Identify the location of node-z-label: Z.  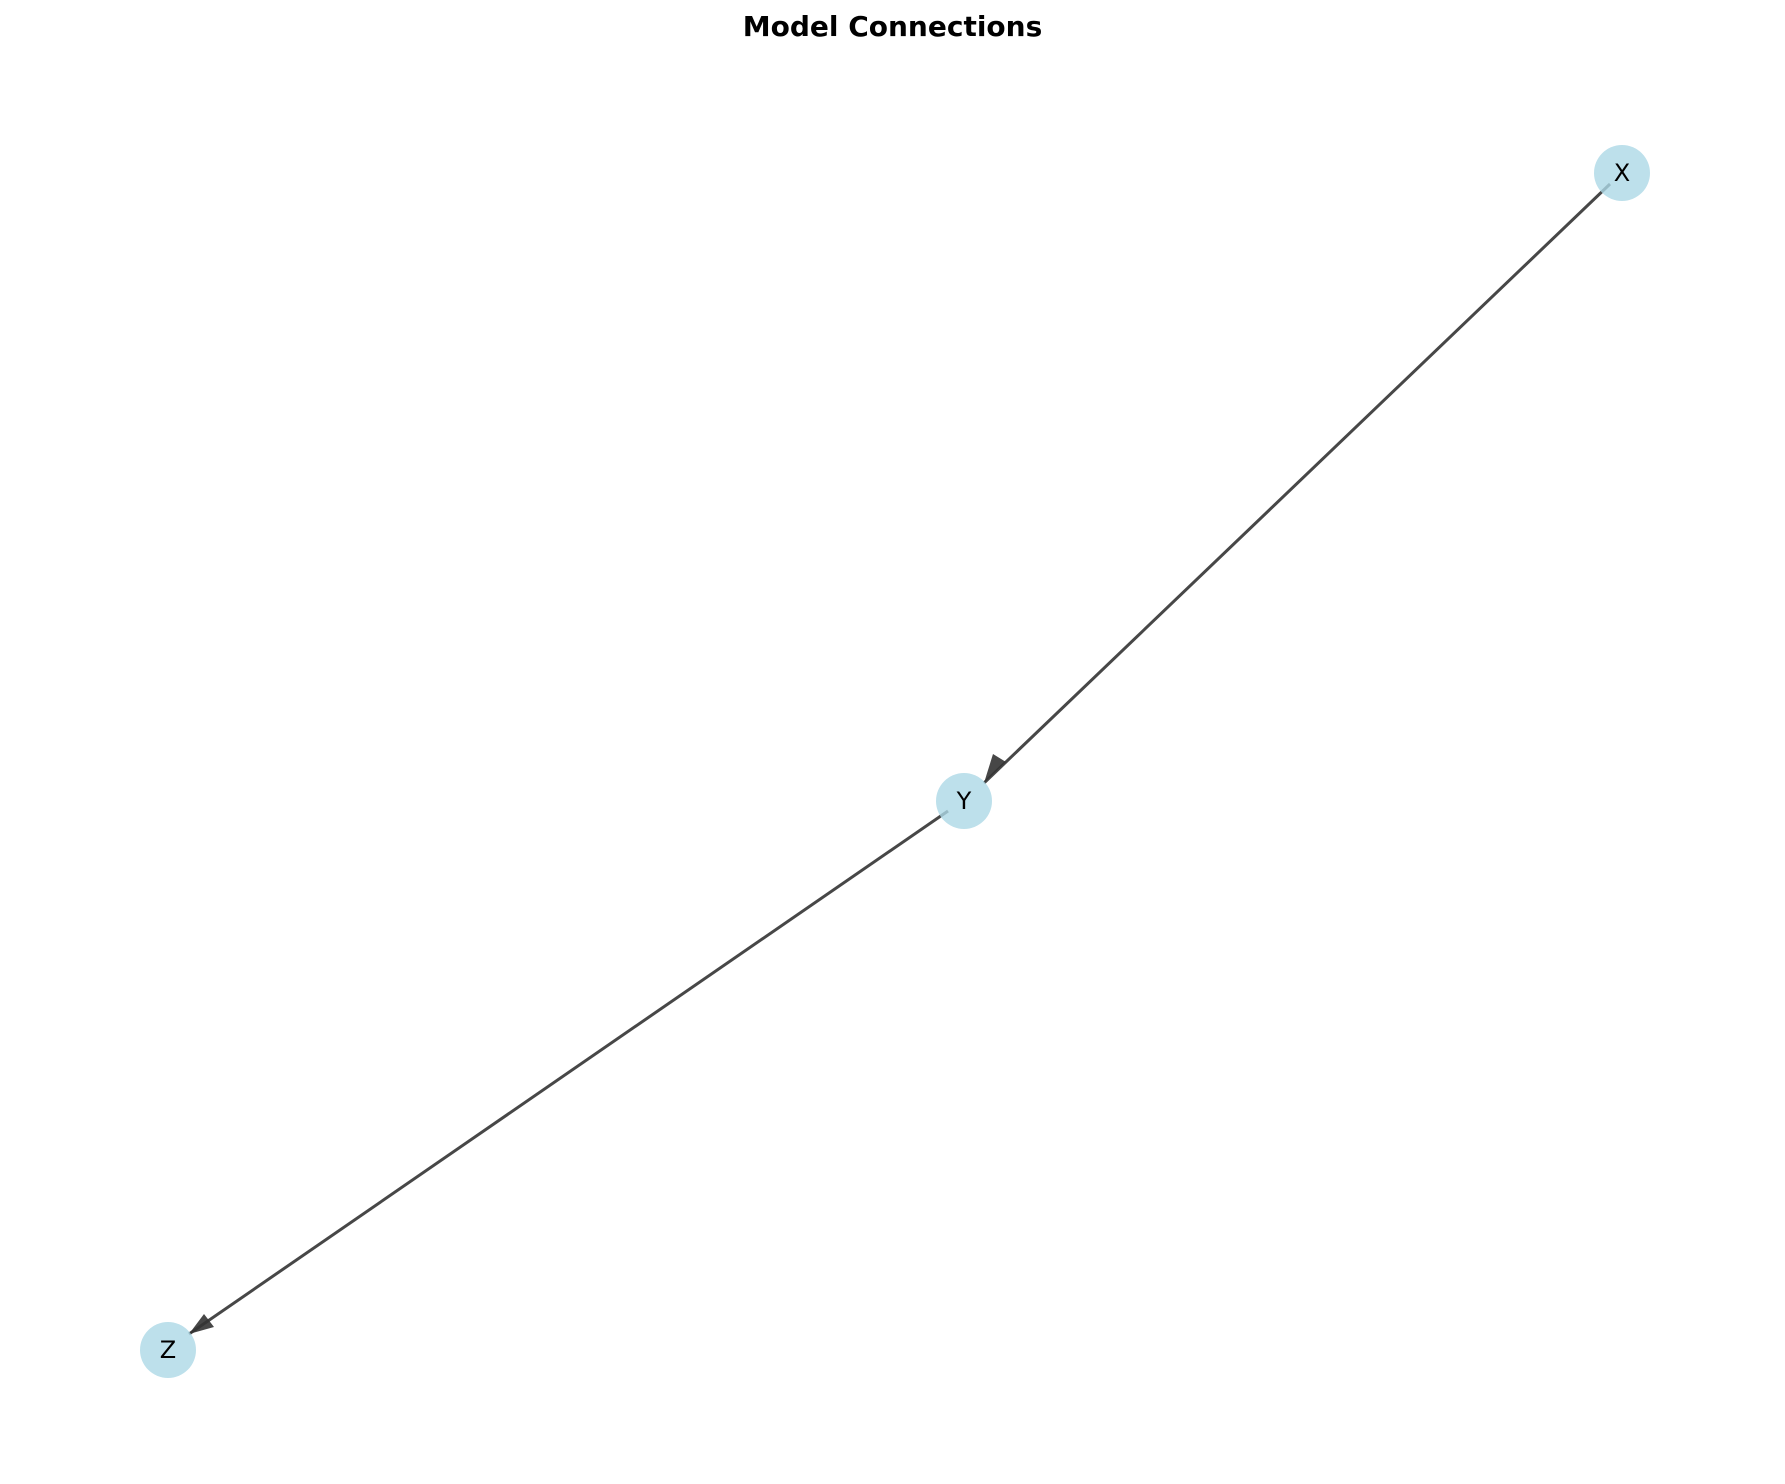
(168, 1350).